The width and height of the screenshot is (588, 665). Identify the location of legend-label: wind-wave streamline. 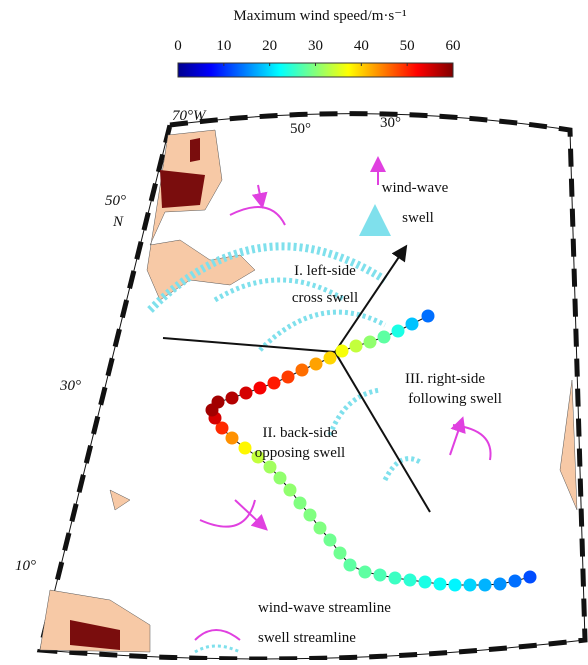
(324, 608).